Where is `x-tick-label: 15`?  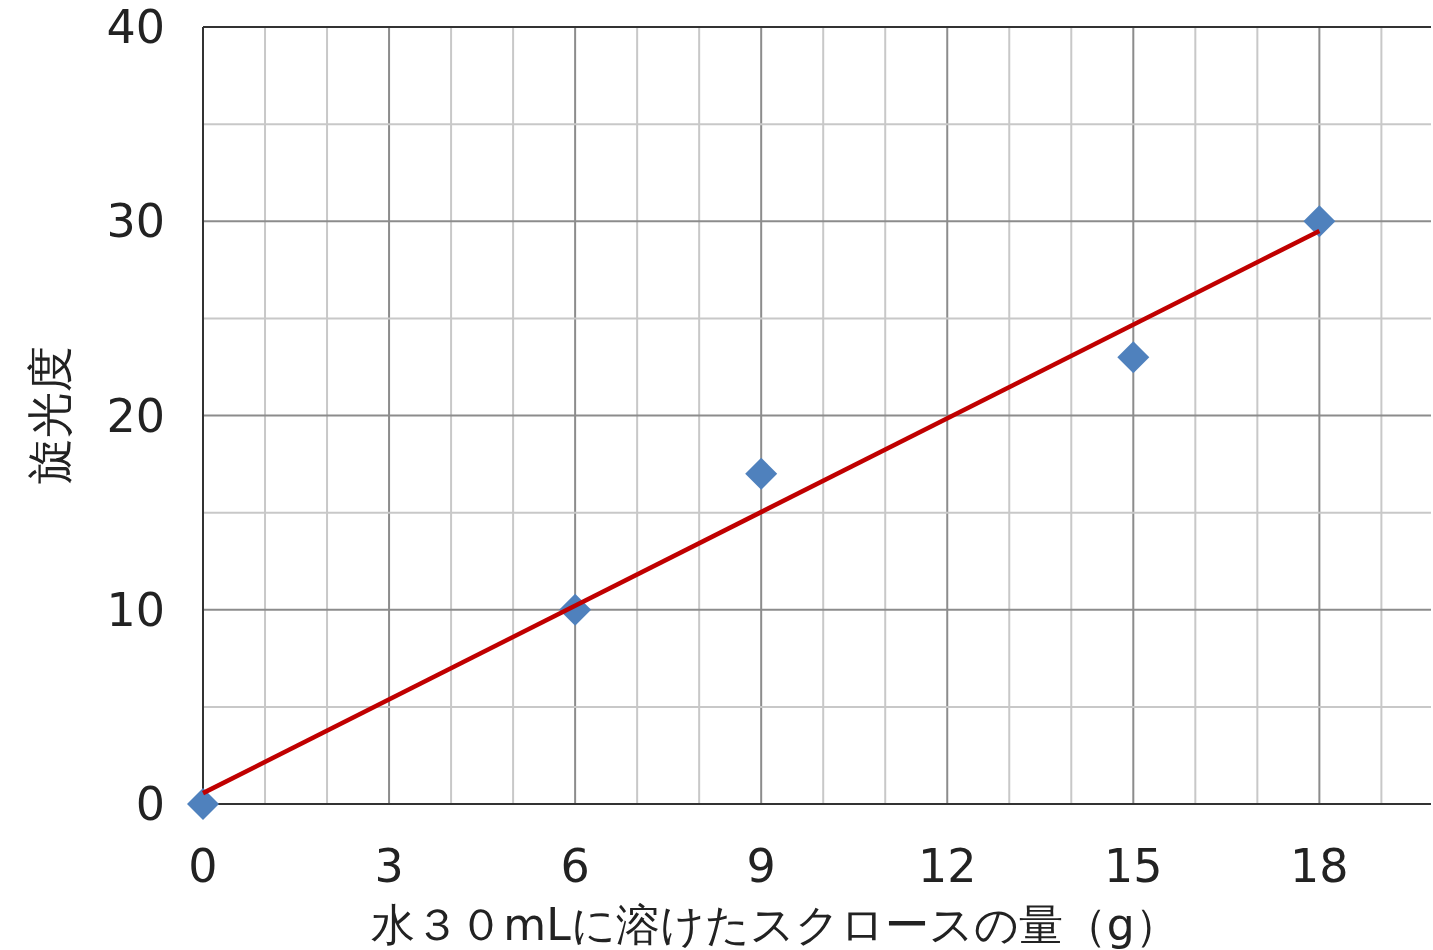
x-tick-label: 15 is located at coordinates (1133, 866).